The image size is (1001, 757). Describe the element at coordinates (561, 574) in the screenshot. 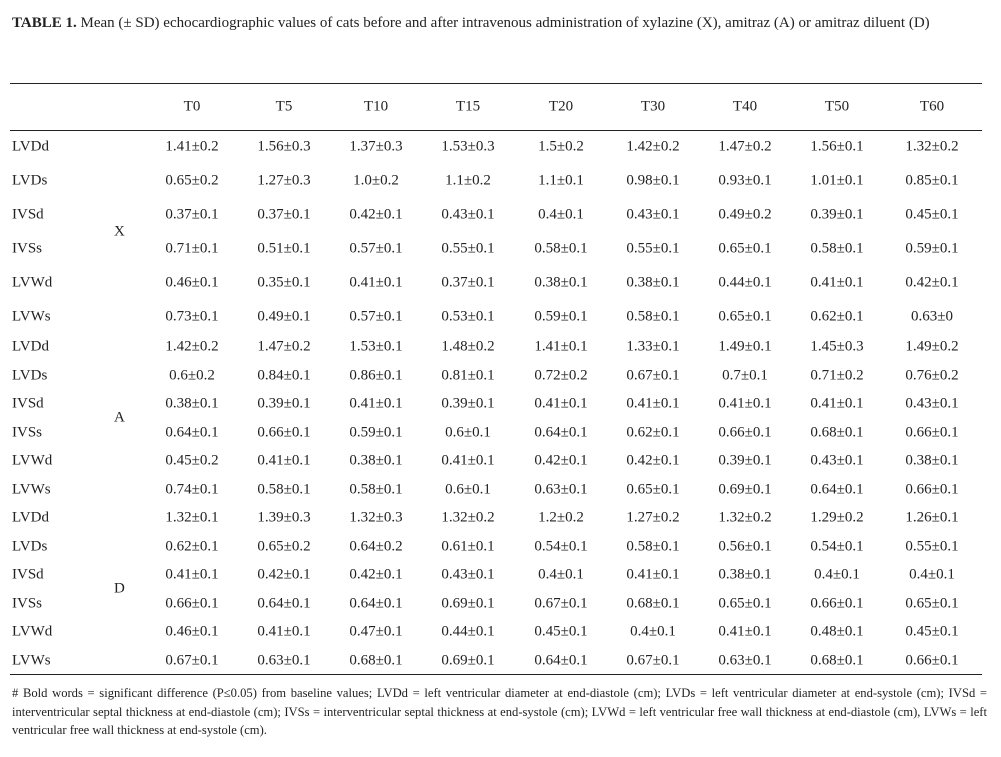

I see `table-cell: 0.4±0.1` at that location.